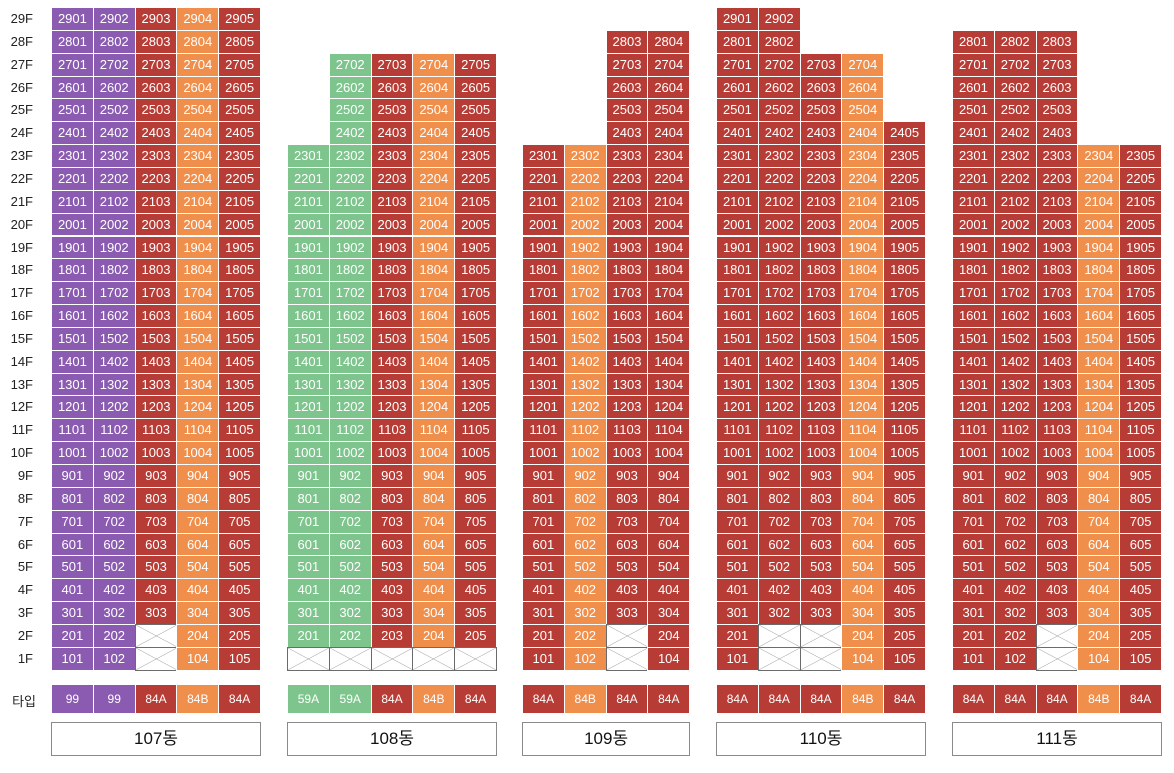  What do you see at coordinates (627, 476) in the screenshot?
I see `unit-cell: 903` at bounding box center [627, 476].